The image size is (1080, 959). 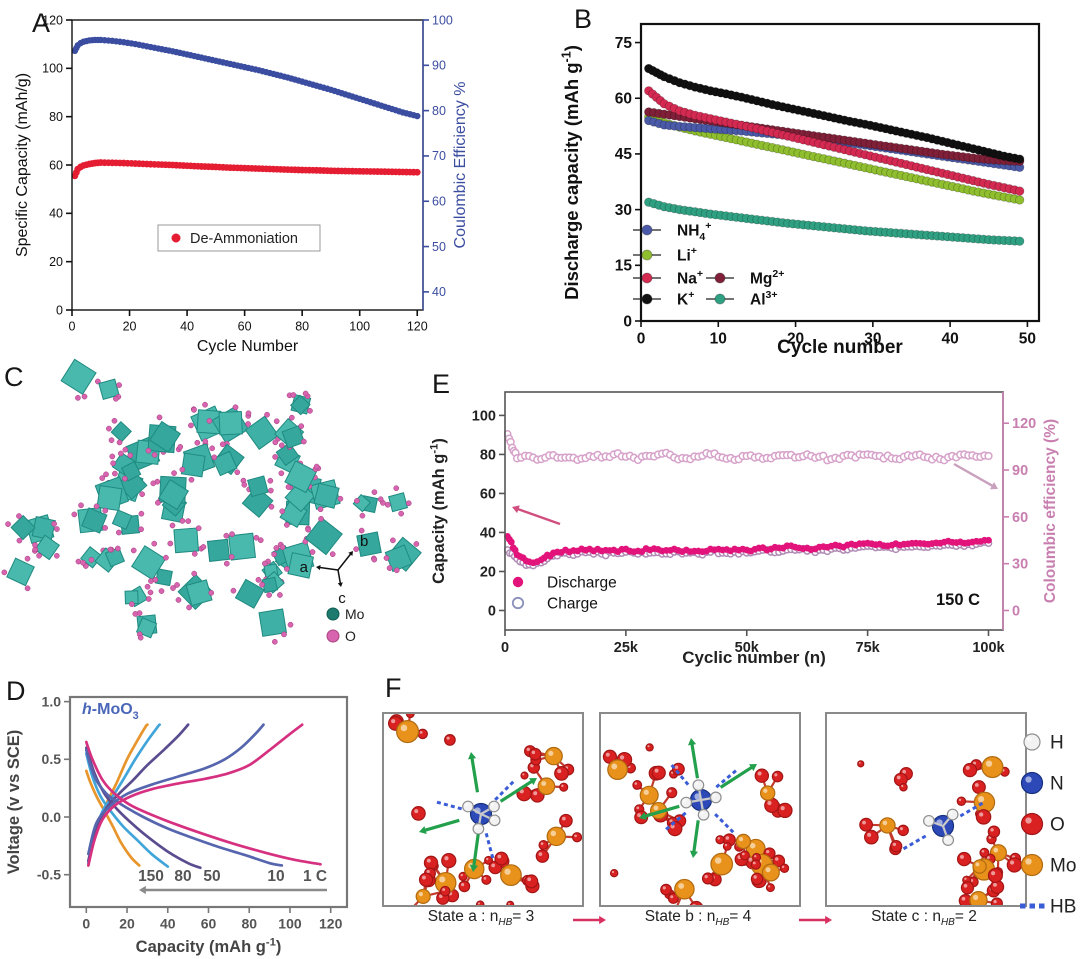 What do you see at coordinates (52, 701) in the screenshot?
I see `svg-text: 1.0` at bounding box center [52, 701].